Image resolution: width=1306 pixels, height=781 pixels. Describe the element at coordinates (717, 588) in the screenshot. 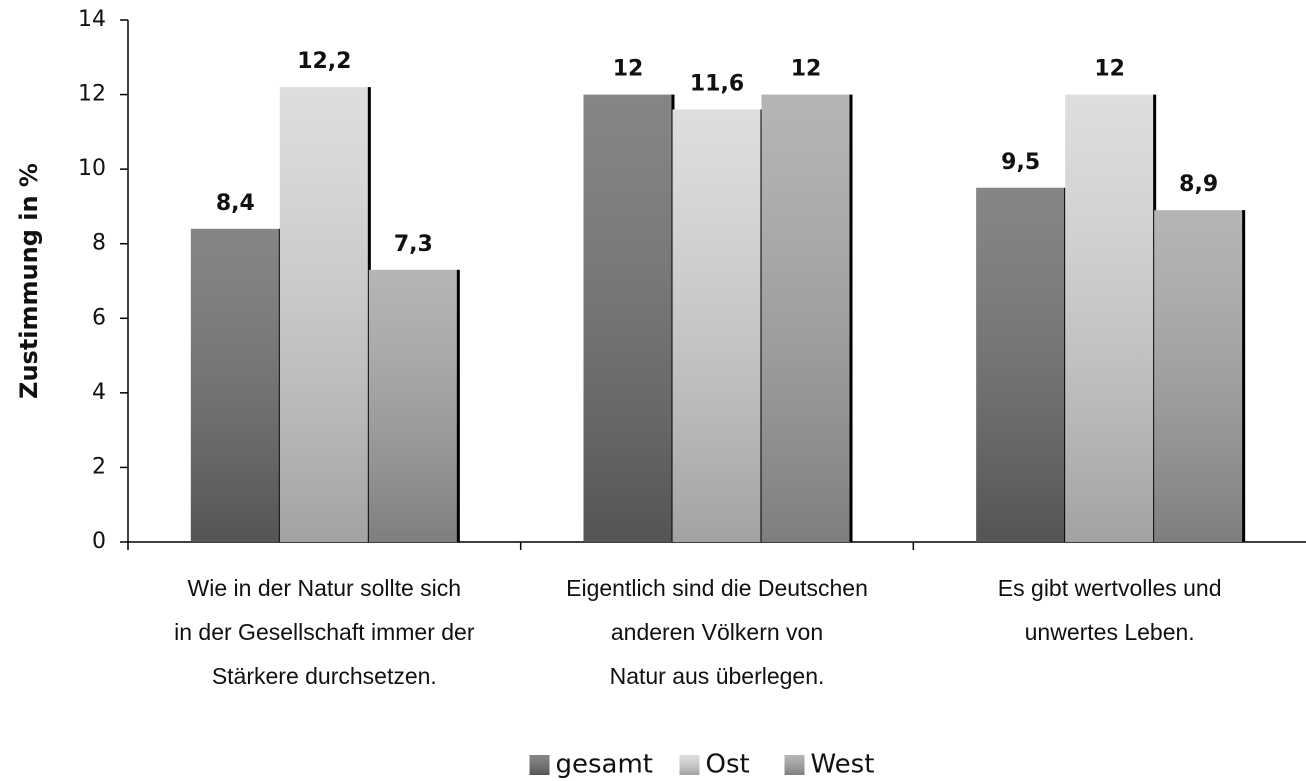

I see `x-tick-label: Eigentlich sind die Deutschen` at that location.